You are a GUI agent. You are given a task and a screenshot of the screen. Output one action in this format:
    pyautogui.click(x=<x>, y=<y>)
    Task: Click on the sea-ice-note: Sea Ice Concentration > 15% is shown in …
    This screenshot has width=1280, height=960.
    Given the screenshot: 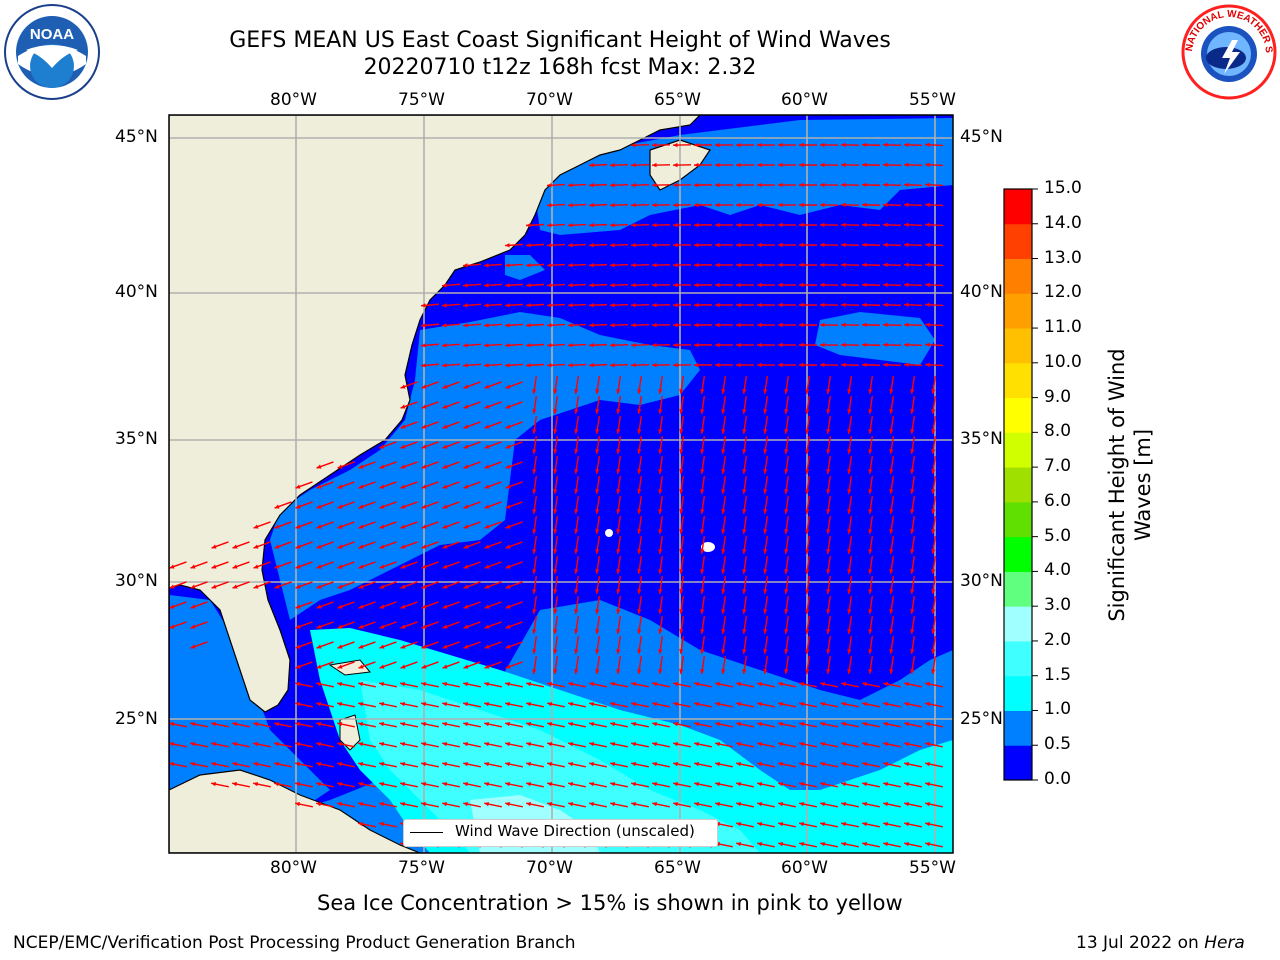 What is the action you would take?
    pyautogui.click(x=610, y=903)
    